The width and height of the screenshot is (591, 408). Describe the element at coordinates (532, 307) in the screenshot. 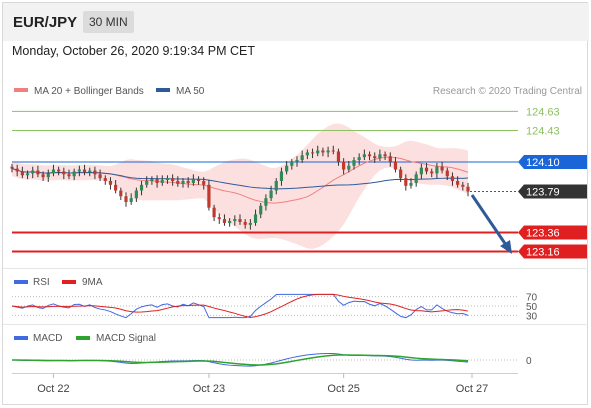

I see `rsi-level-label-50: 50` at that location.